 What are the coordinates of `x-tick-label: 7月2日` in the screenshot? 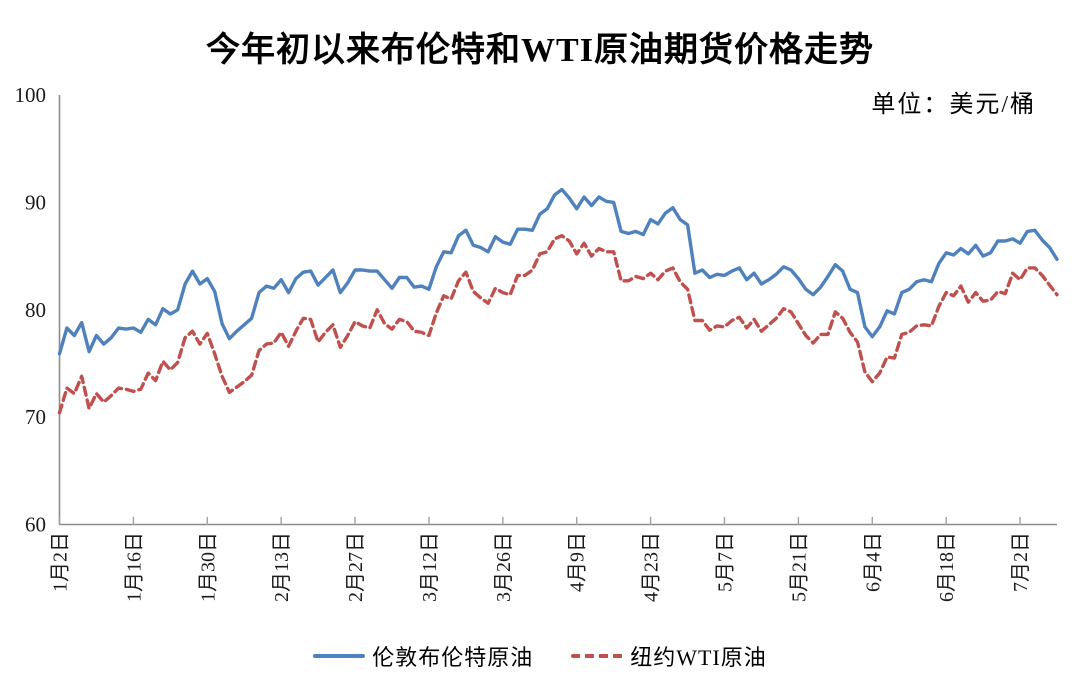 It's located at (1021, 562).